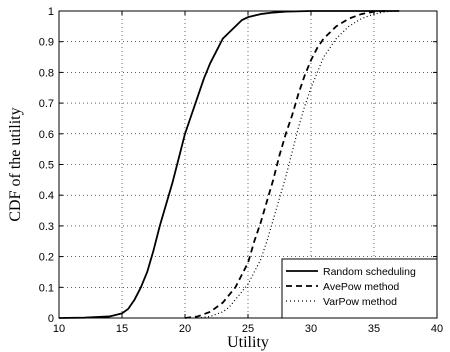 The height and width of the screenshot is (352, 450). What do you see at coordinates (51, 12) in the screenshot?
I see `y-tick-label: 1` at bounding box center [51, 12].